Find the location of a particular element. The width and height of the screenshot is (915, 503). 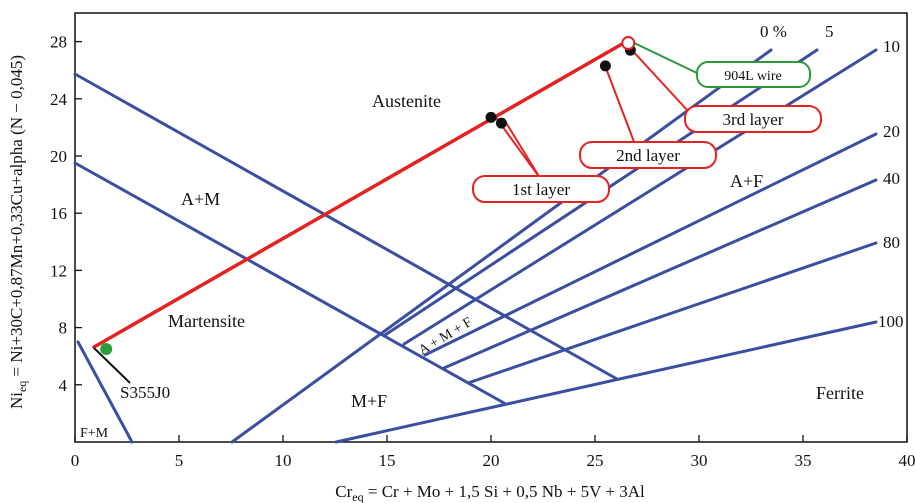

y-tick-label: 8 is located at coordinates (63, 328).